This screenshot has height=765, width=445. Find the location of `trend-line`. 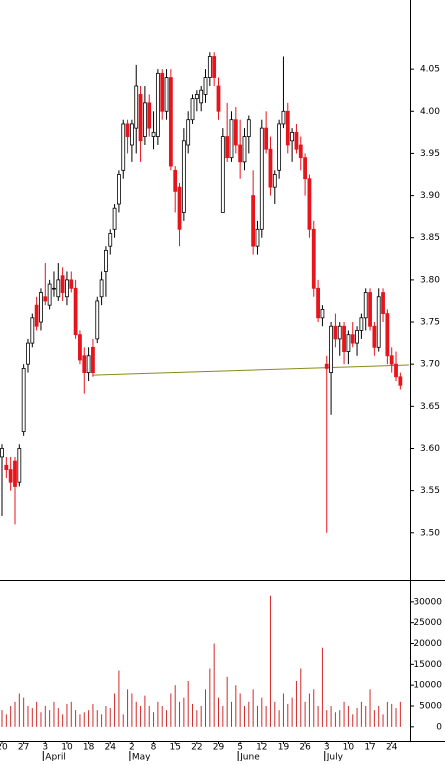

trend-line is located at coordinates (251, 370).